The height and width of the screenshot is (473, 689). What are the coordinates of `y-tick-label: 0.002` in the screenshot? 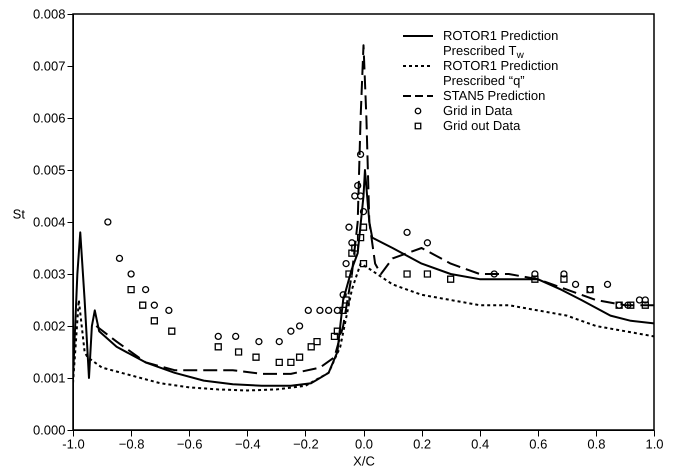 It's located at (49, 326).